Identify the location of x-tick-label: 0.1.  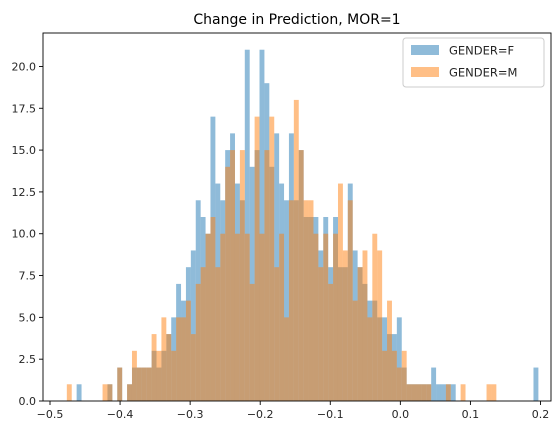
(471, 414).